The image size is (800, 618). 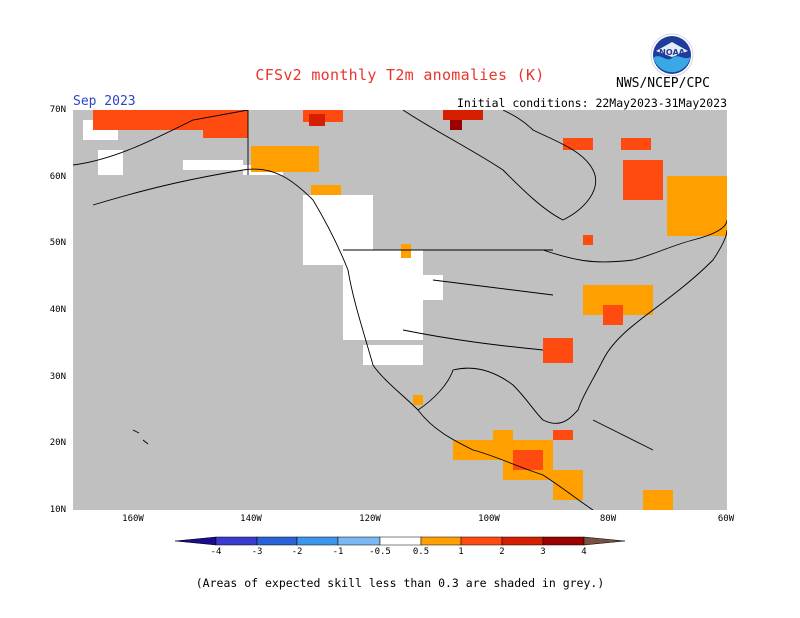 I want to click on map-title: CFSv2 monthly T2m anomalies (K), so click(x=400, y=75).